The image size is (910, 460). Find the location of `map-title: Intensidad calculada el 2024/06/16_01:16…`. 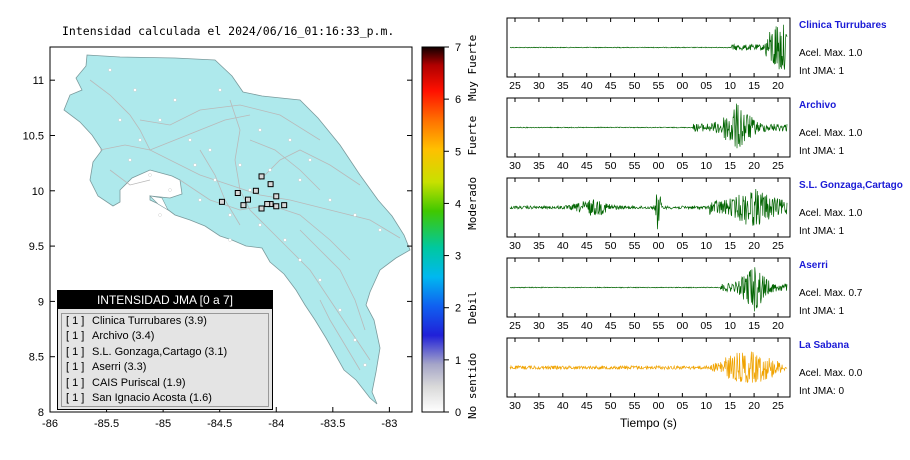

map-title: Intensidad calculada el 2024/06/16_01:16… is located at coordinates (228, 31).